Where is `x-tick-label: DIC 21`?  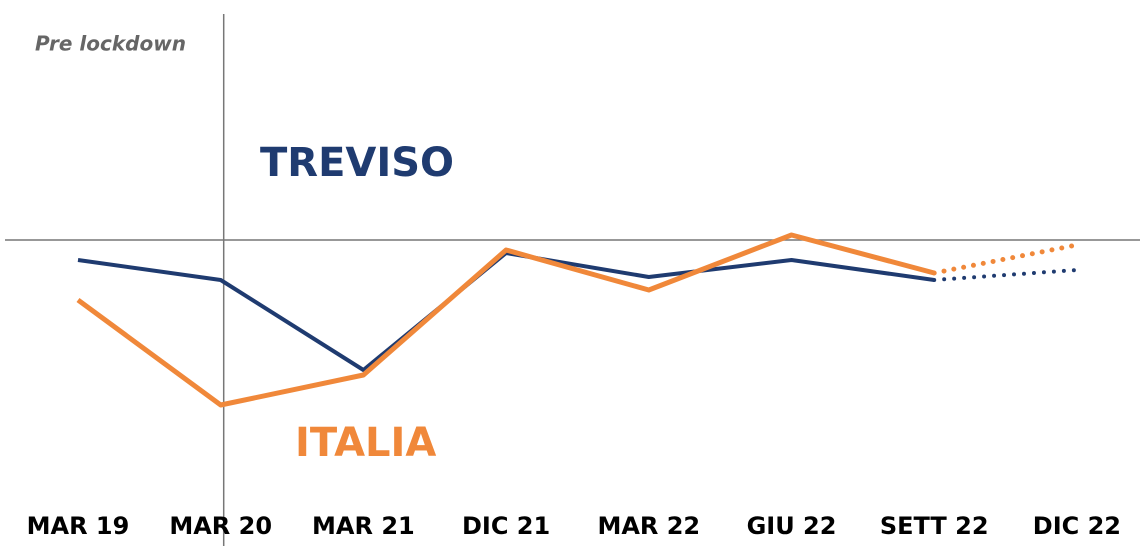 x-tick-label: DIC 21 is located at coordinates (506, 526).